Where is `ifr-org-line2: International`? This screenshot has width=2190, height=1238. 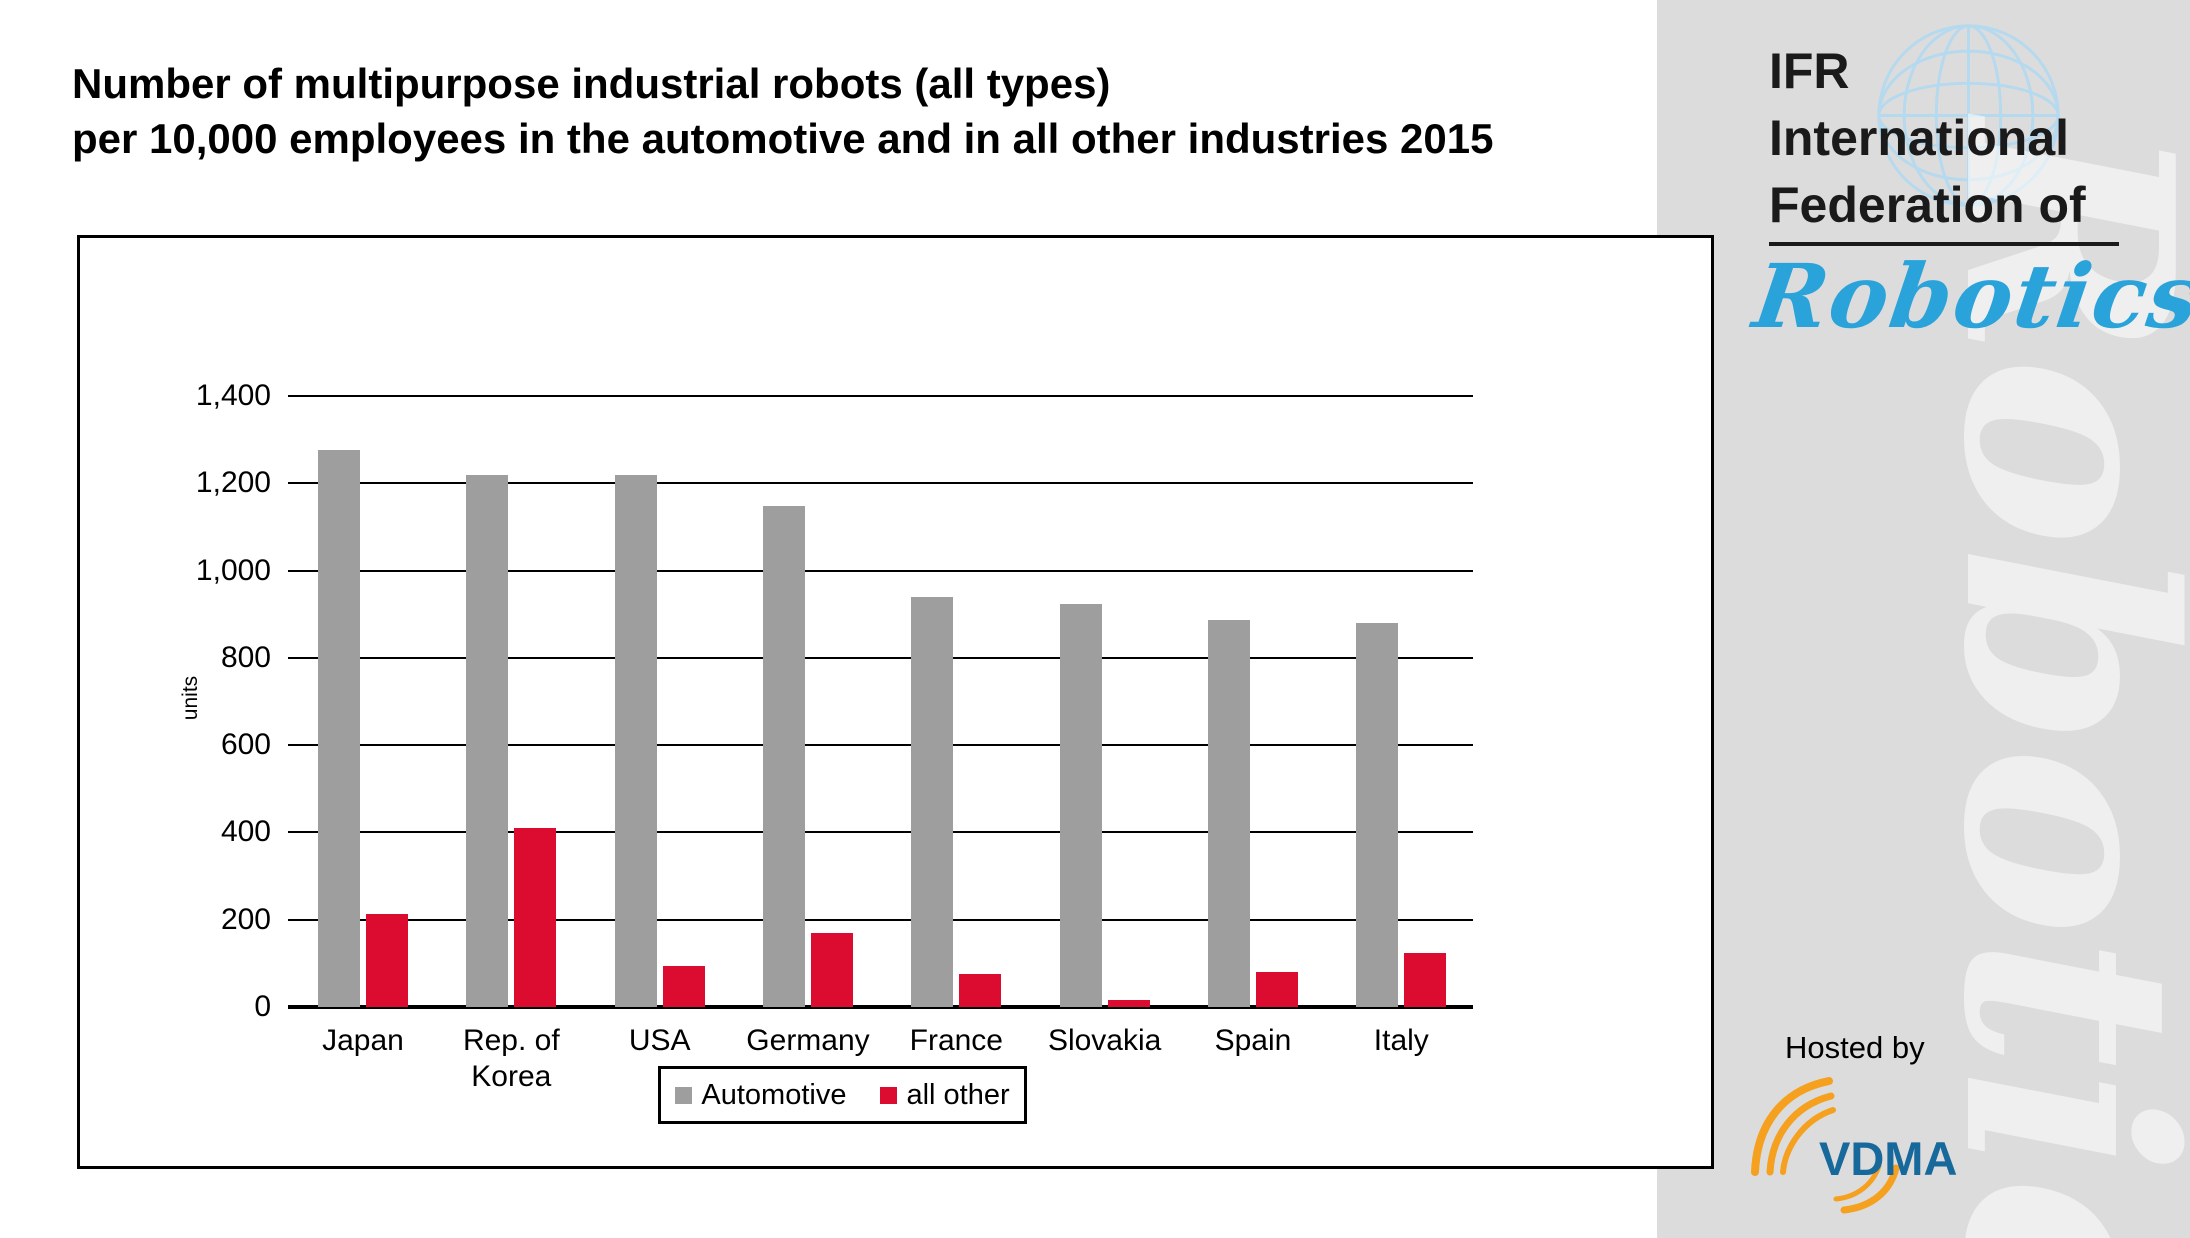
ifr-org-line2: International is located at coordinates (1919, 138).